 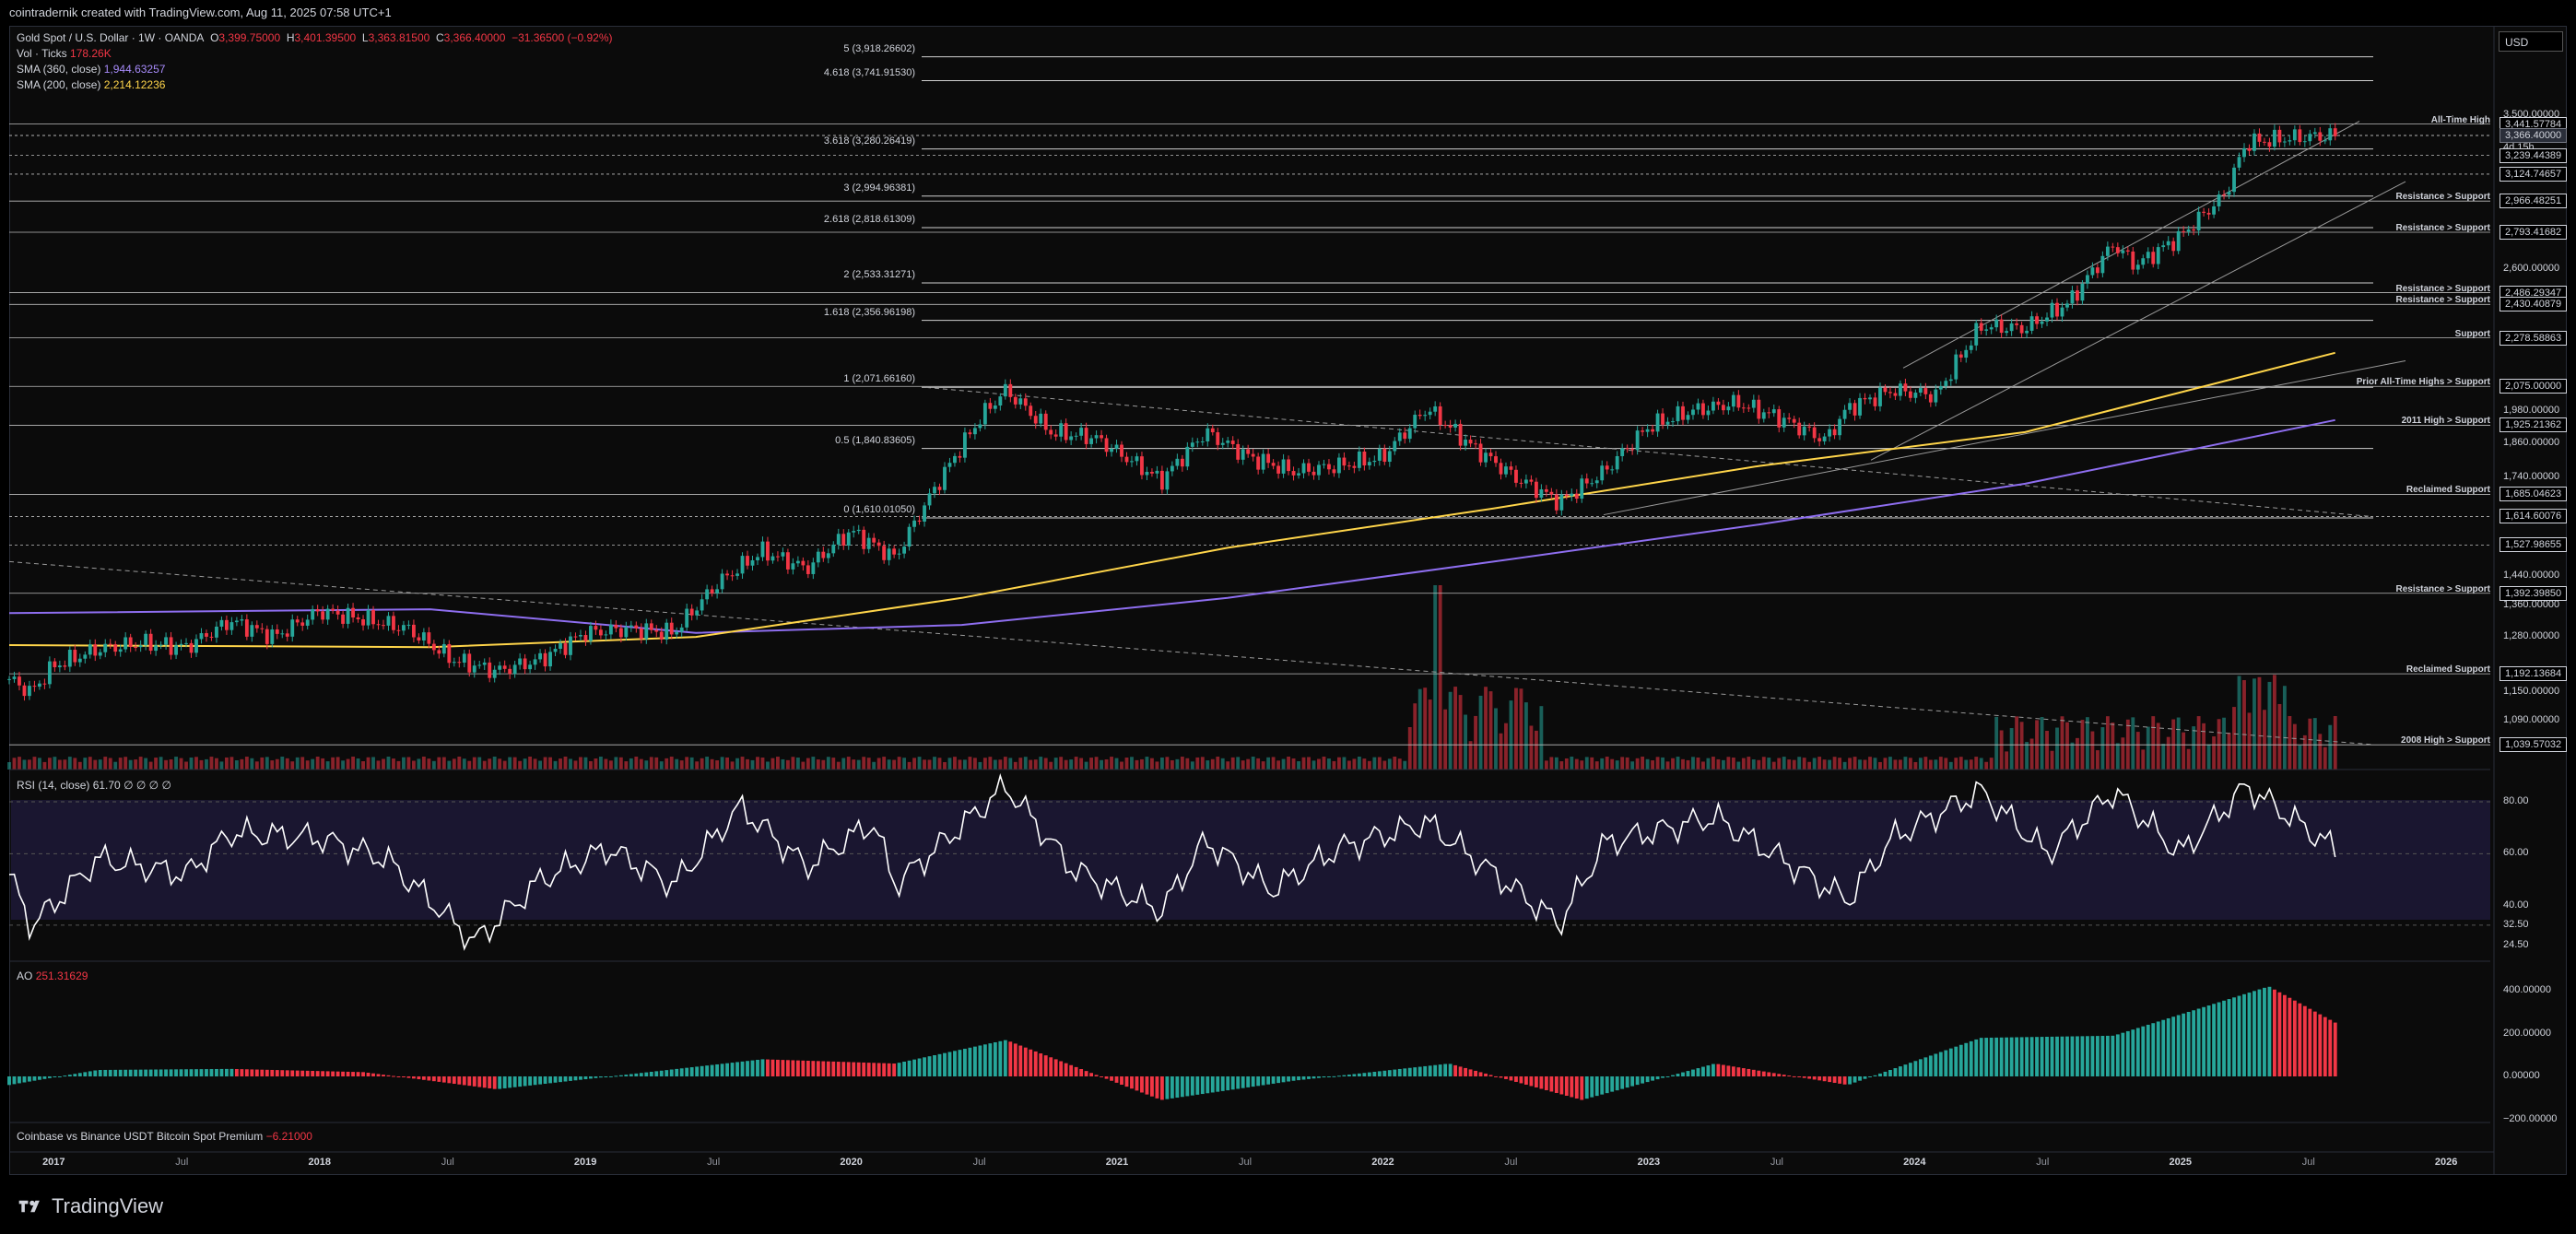 What do you see at coordinates (2534, 545) in the screenshot?
I see `price-level-box: 1,527.98655` at bounding box center [2534, 545].